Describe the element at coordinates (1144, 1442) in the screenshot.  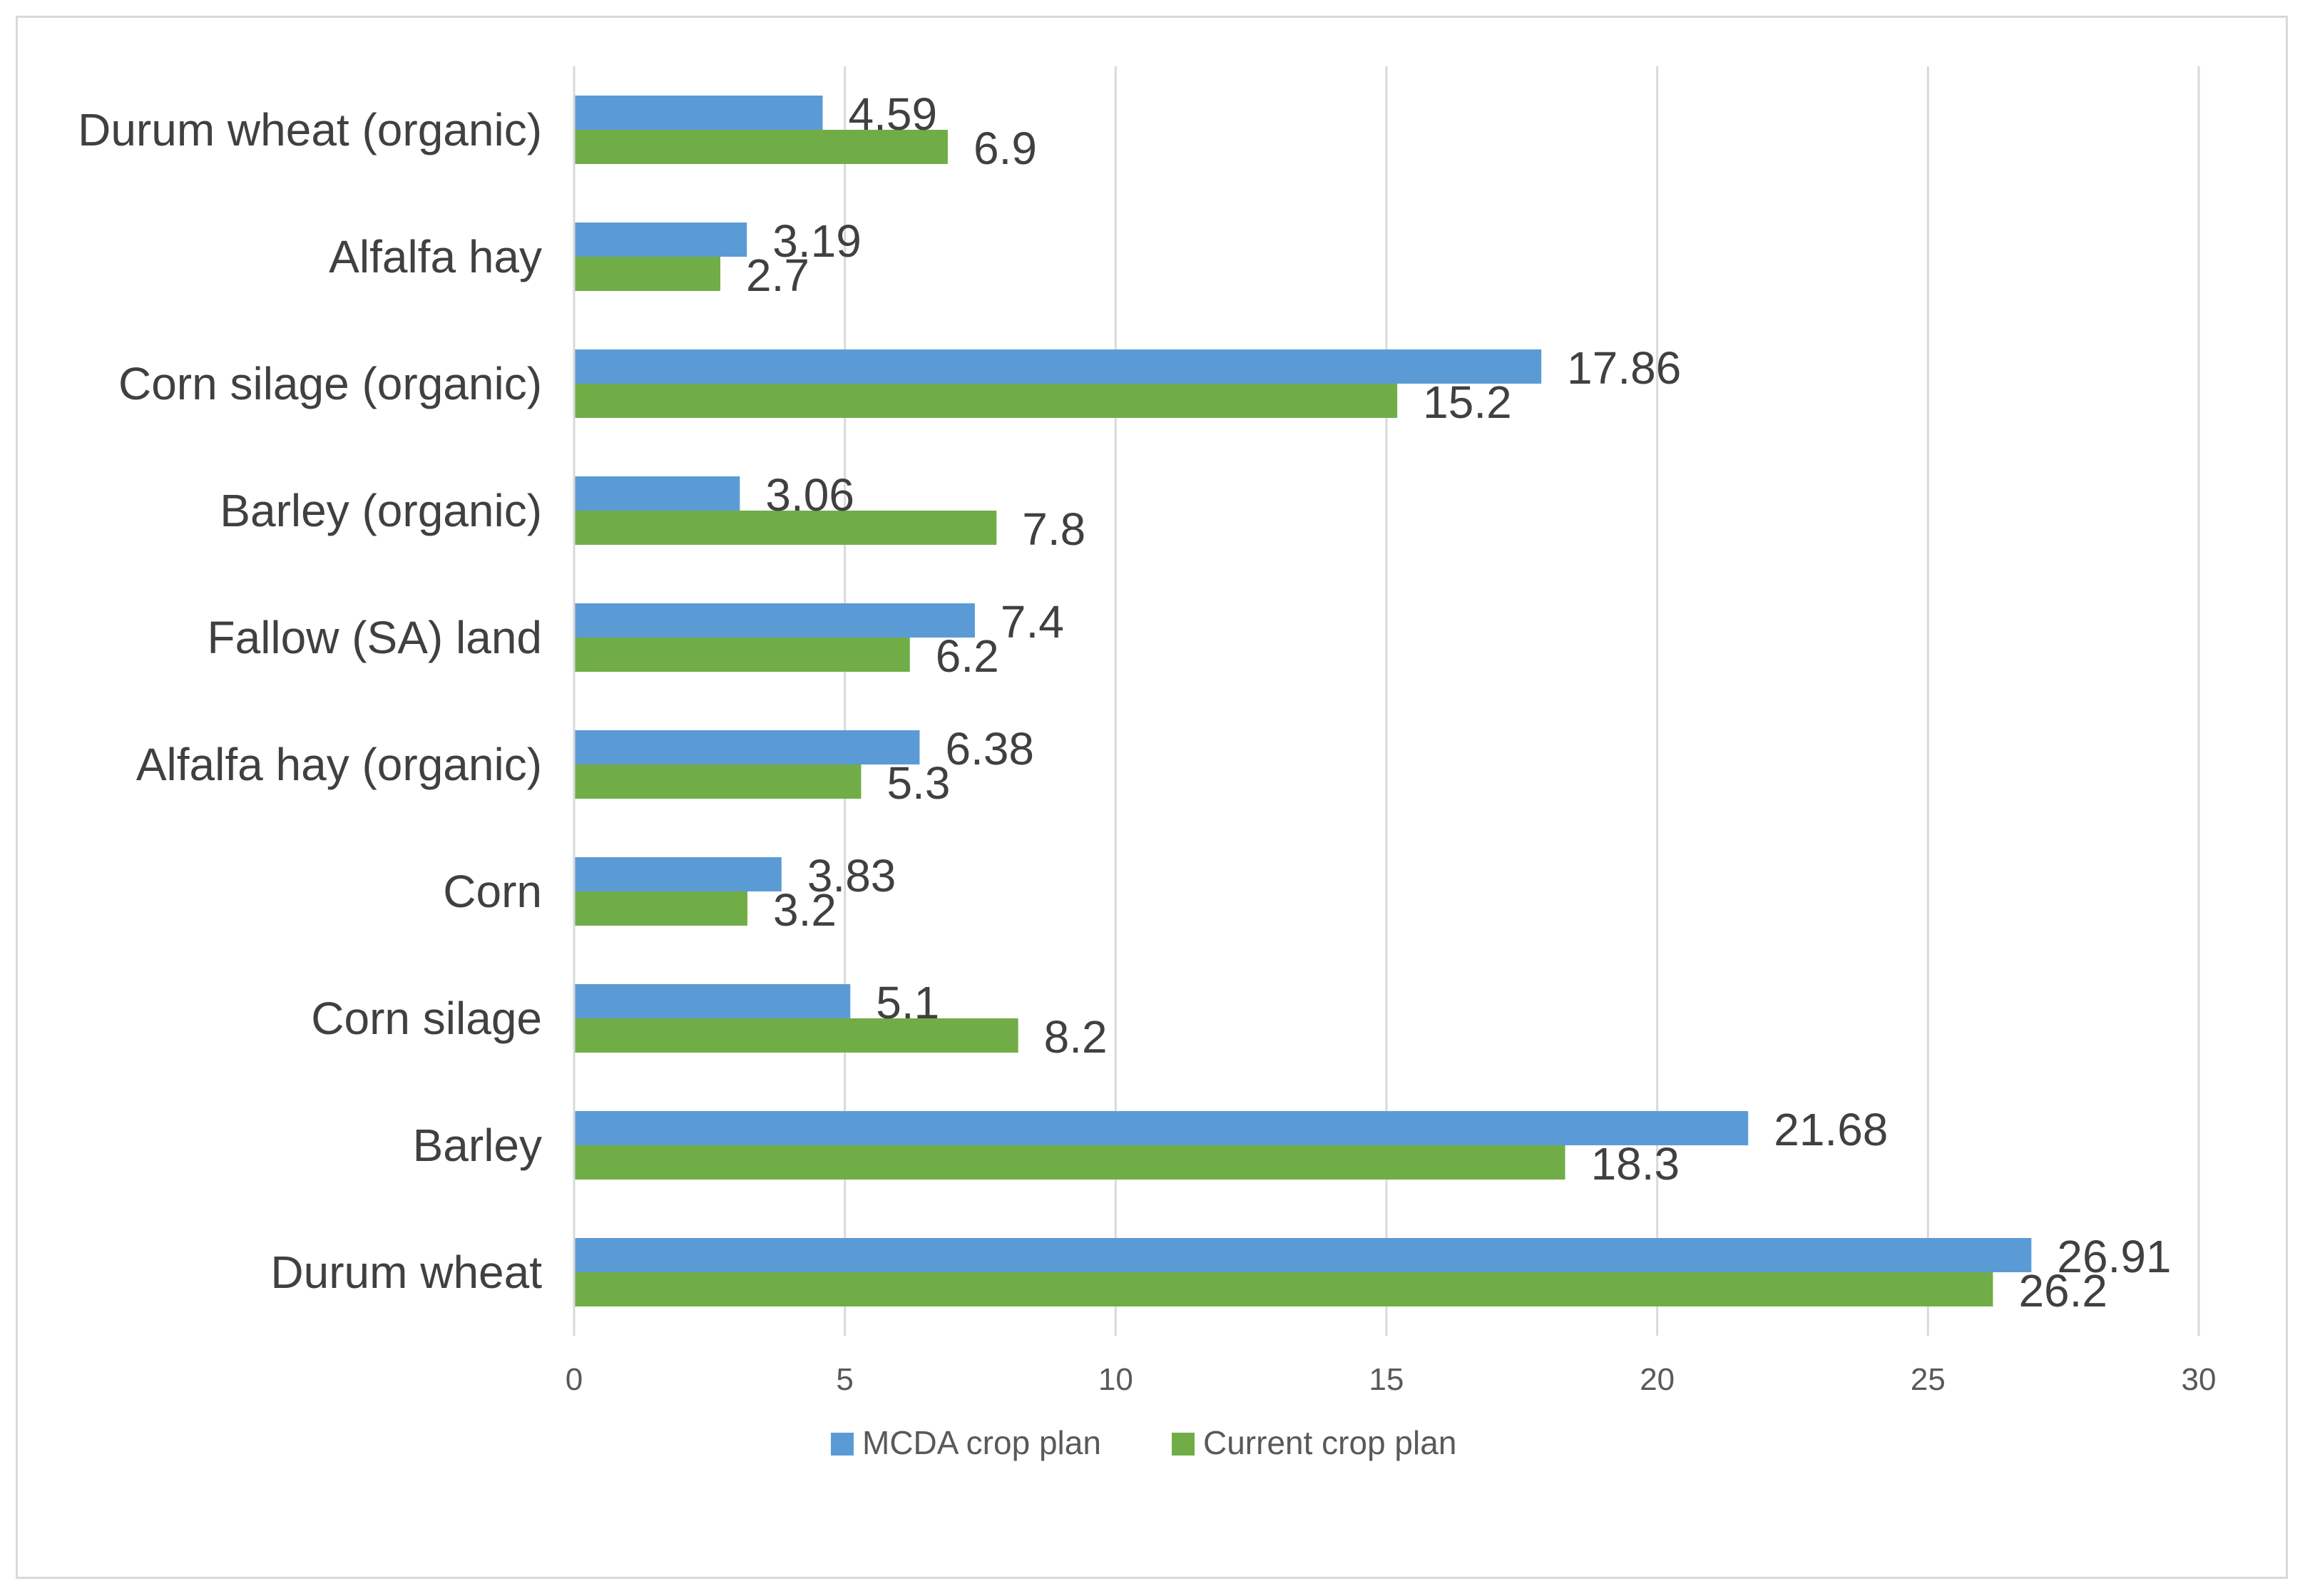
I see `legend: MCDA crop plan Current crop plan` at that location.